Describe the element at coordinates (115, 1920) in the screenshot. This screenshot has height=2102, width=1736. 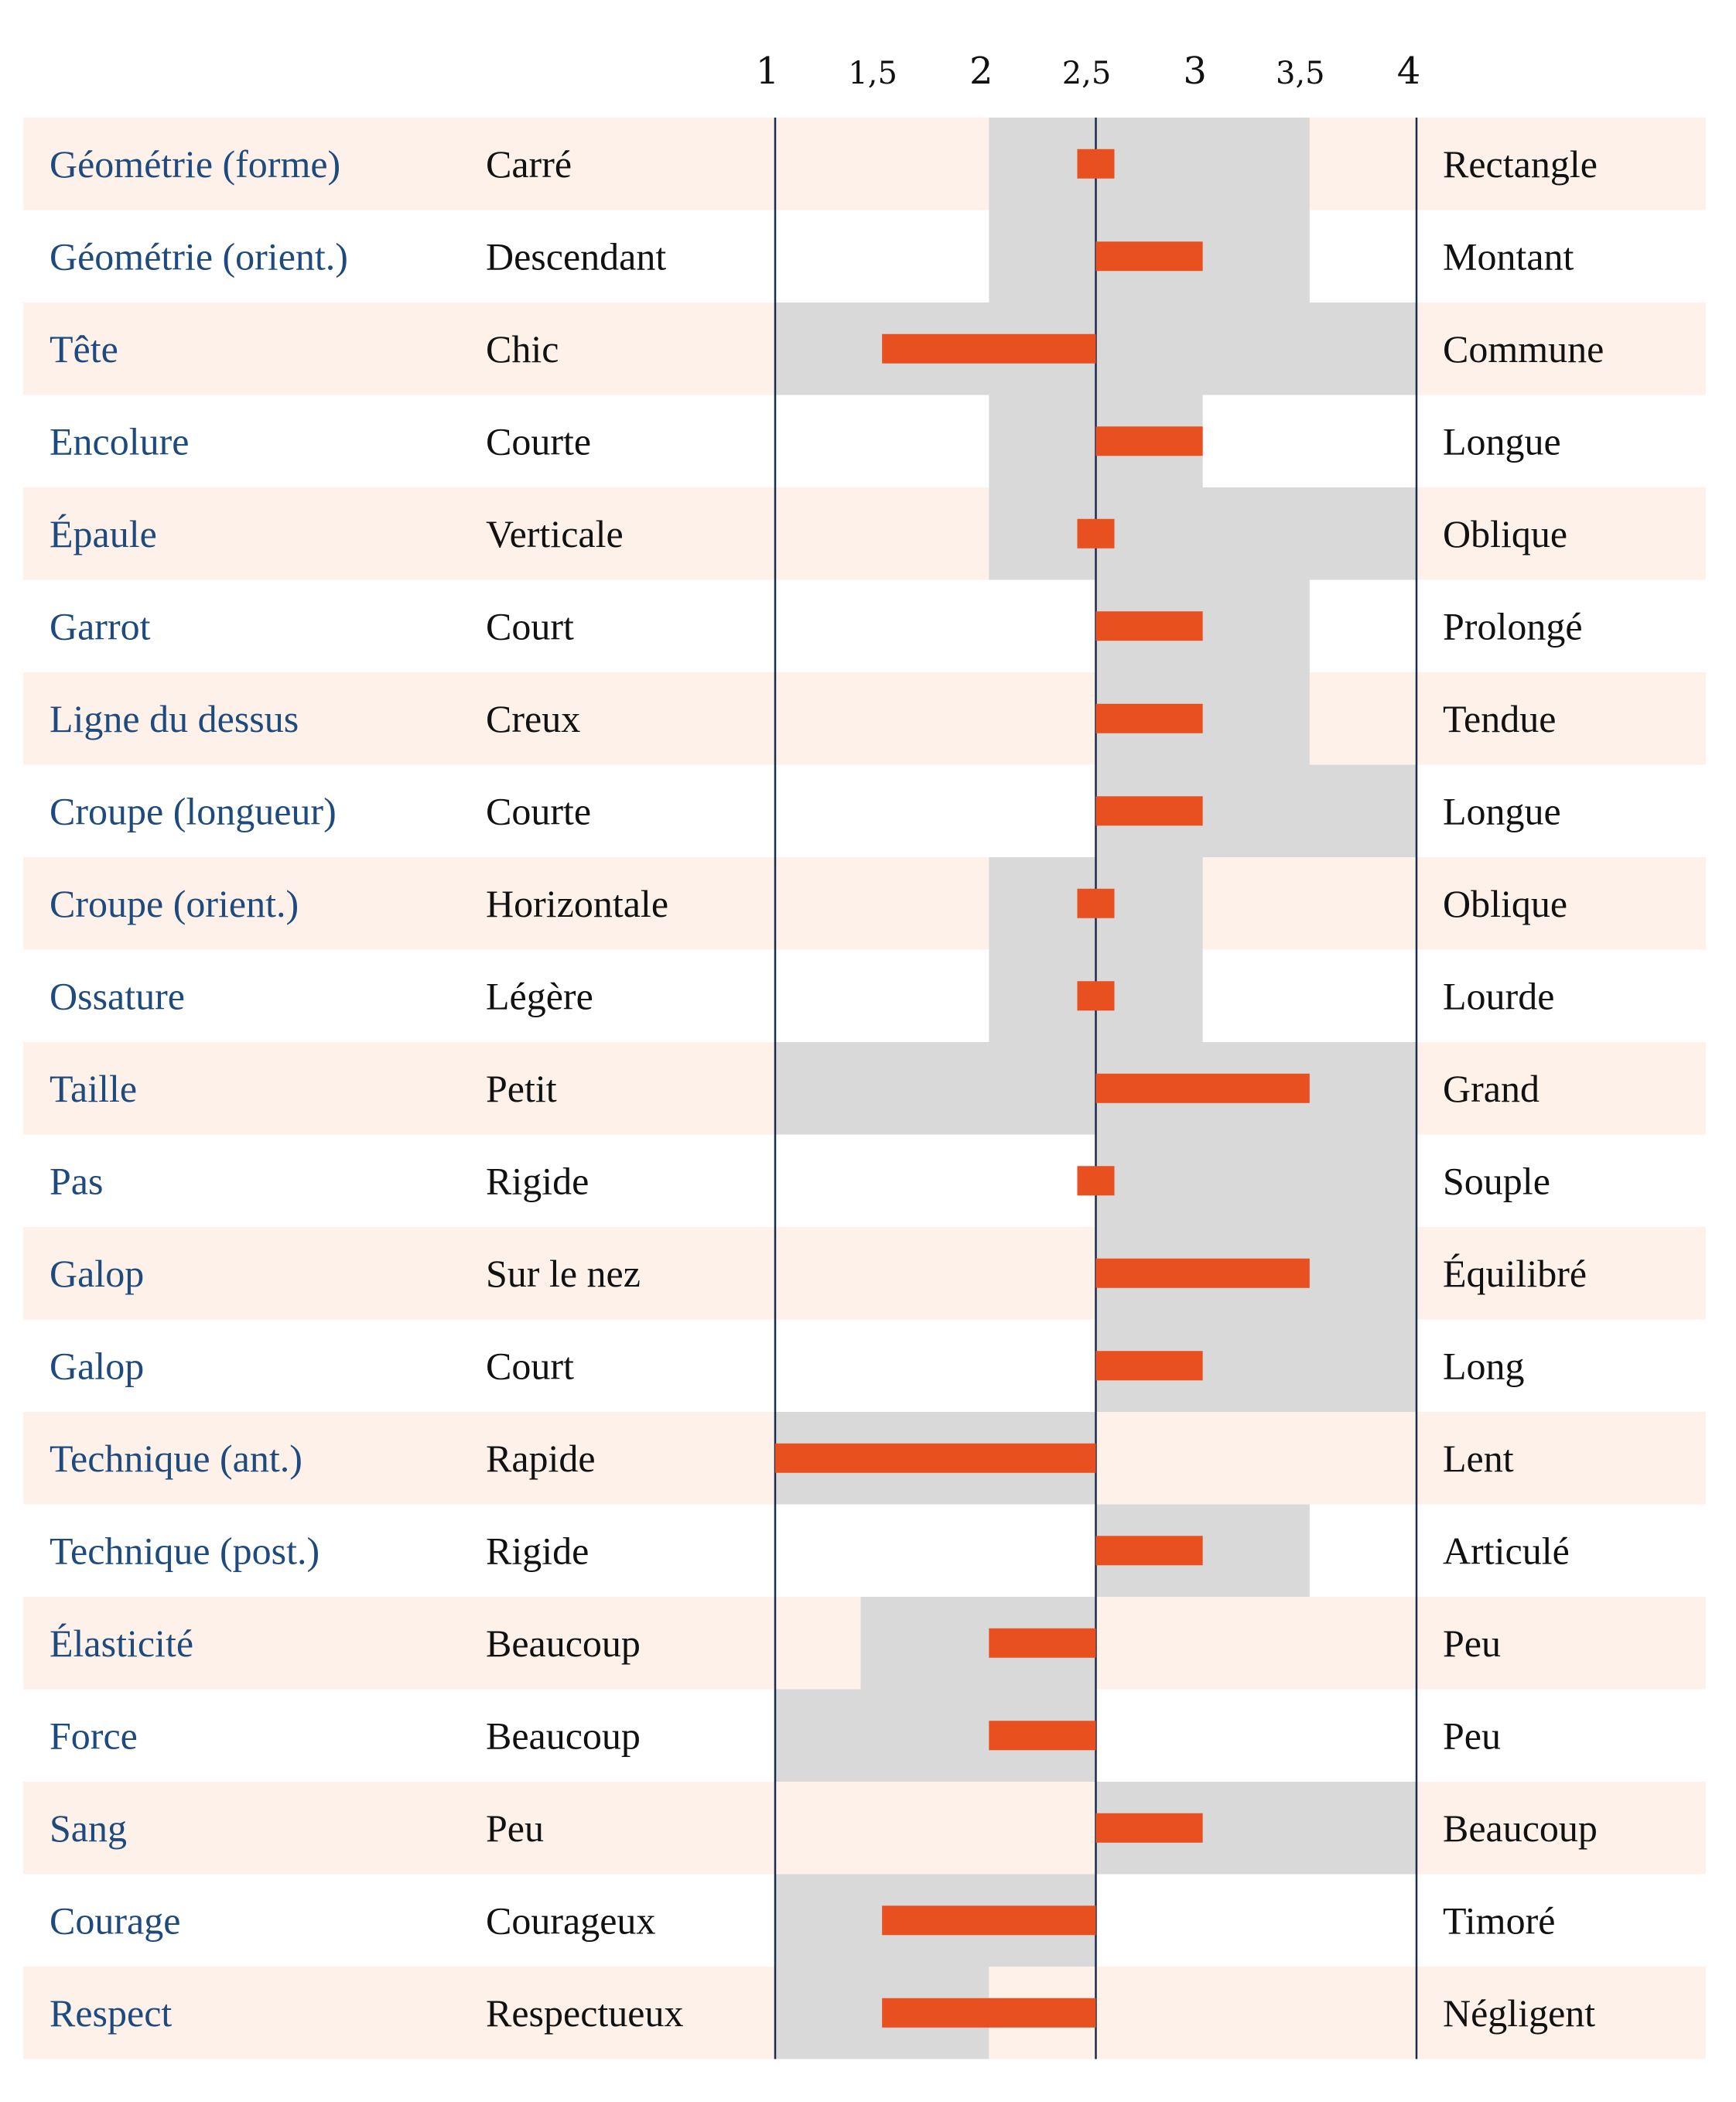
I see `category-label: Courage` at that location.